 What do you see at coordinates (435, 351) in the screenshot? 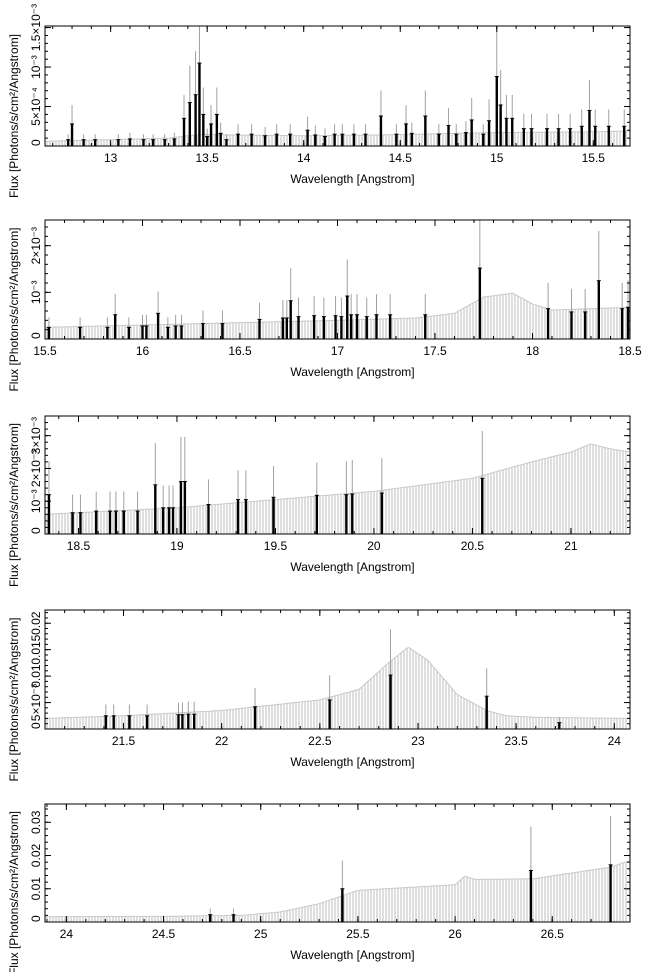
I see `x-tick-label: 17.5` at bounding box center [435, 351].